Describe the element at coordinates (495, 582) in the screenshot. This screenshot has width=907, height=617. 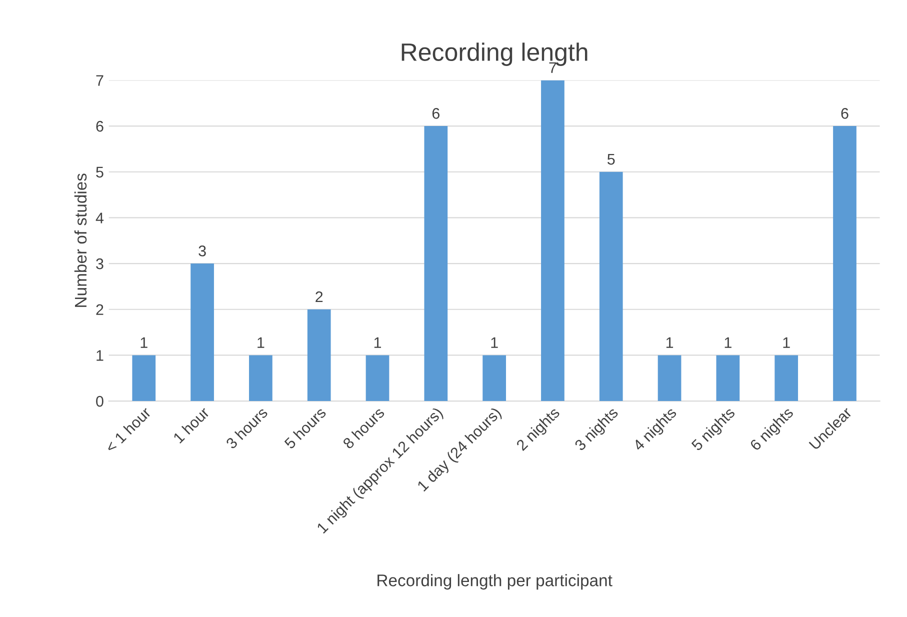
I see `x-axis-title: Recording length per participant` at that location.